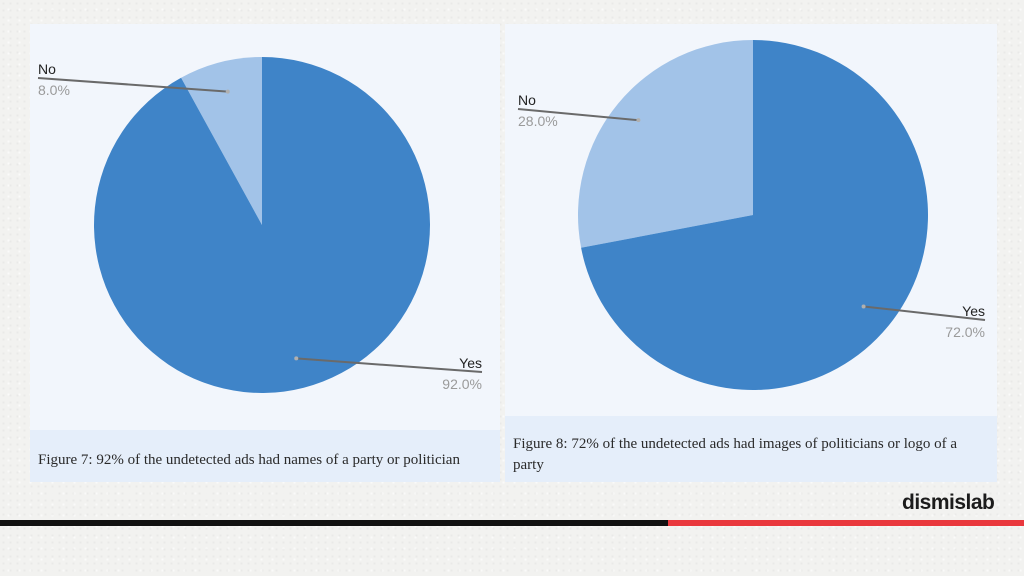 This screenshot has width=1024, height=576. I want to click on footer-stripe-red, so click(846, 523).